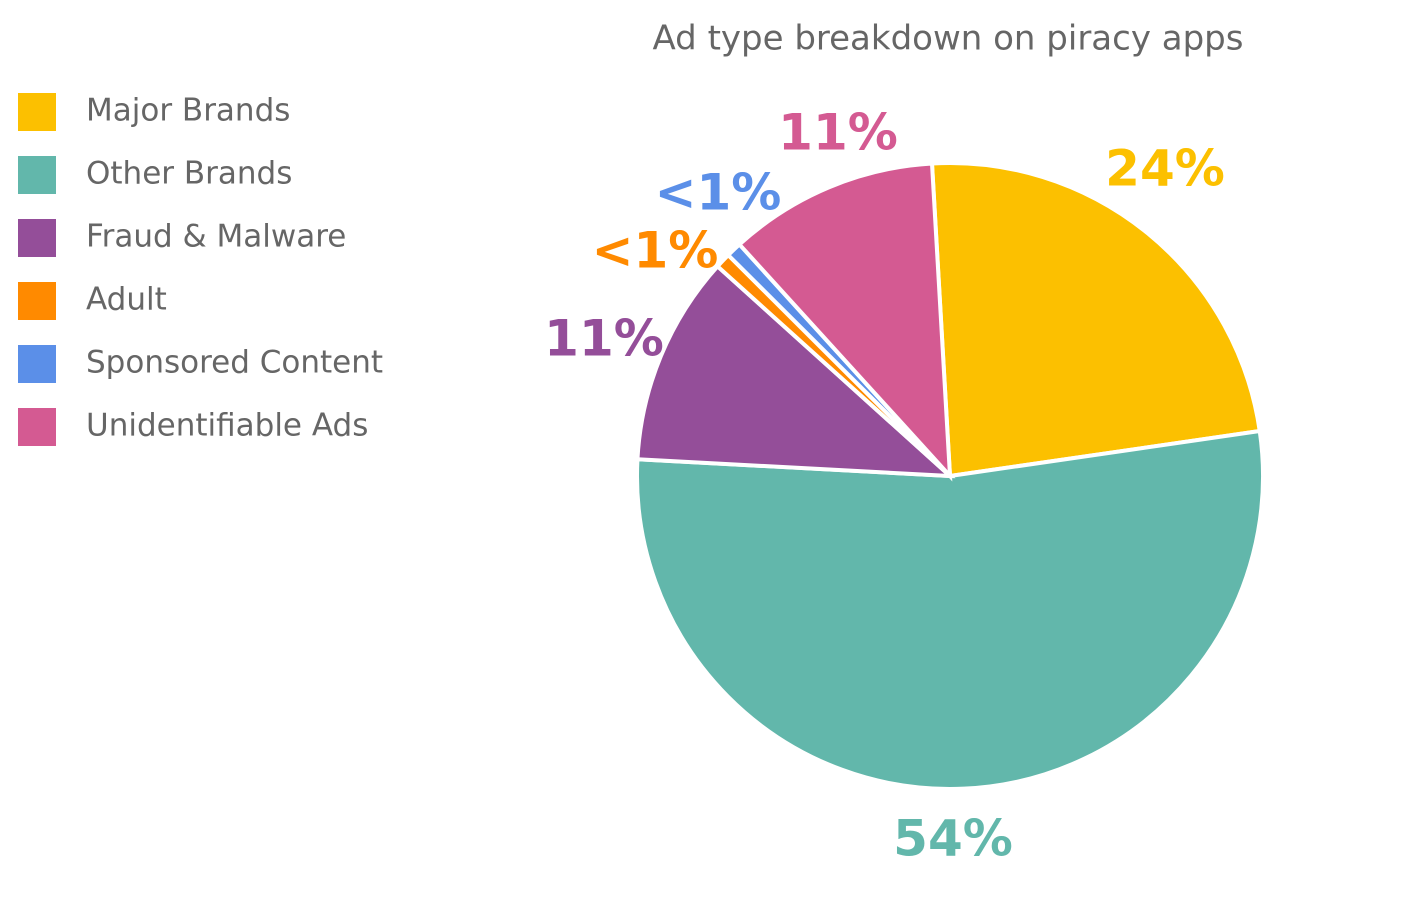 The width and height of the screenshot is (1403, 909). Describe the element at coordinates (1165, 169) in the screenshot. I see `value-label: 24%` at that location.